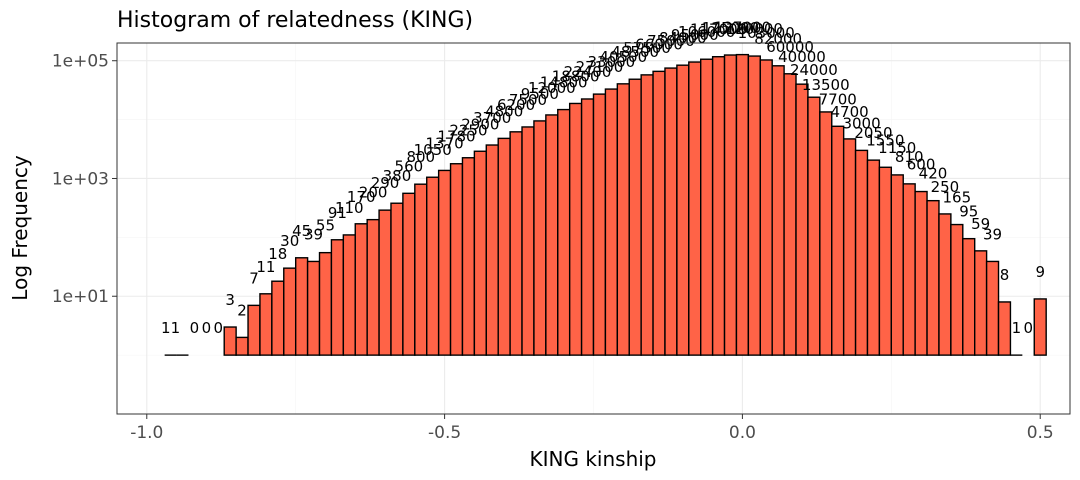  Describe the element at coordinates (397, 176) in the screenshot. I see `bin-count-label: 380` at that location.